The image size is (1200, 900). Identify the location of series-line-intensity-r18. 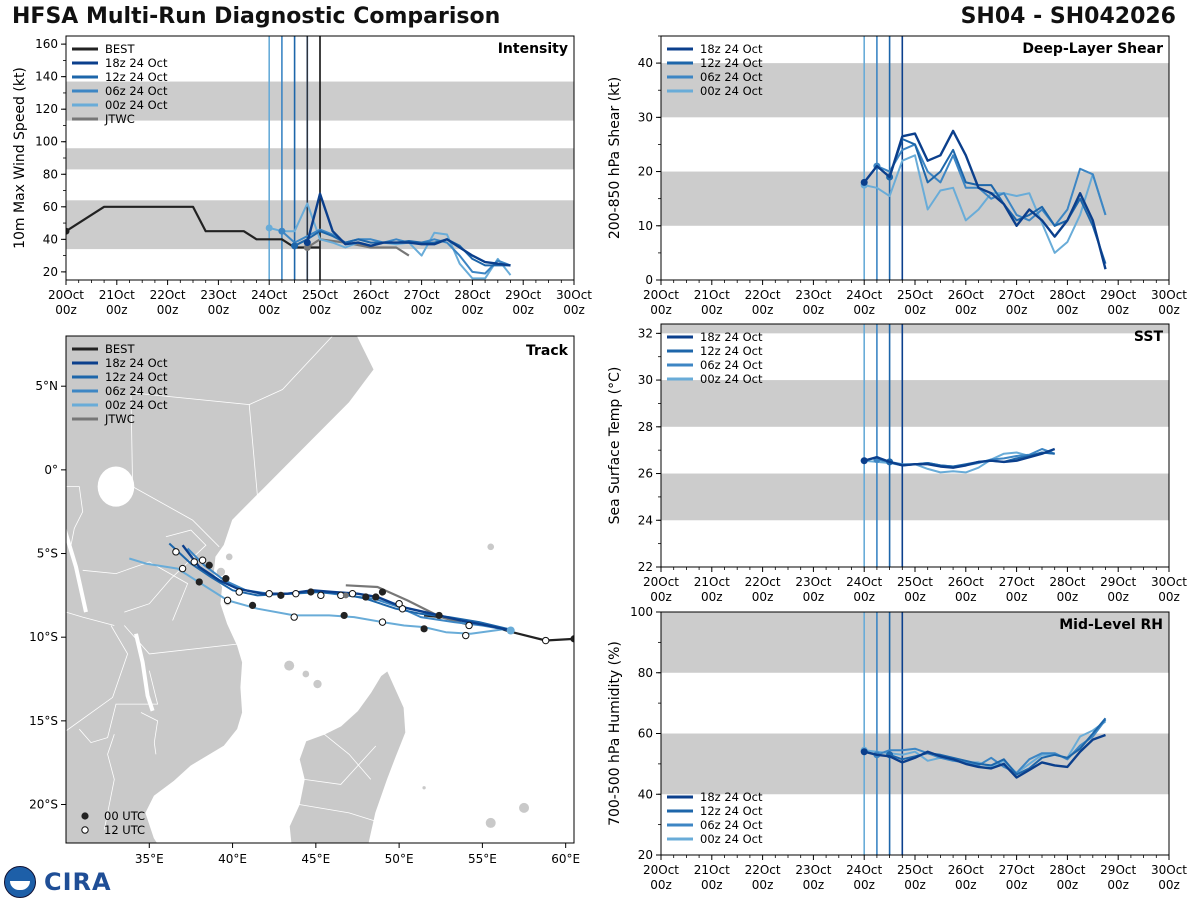
(408, 229).